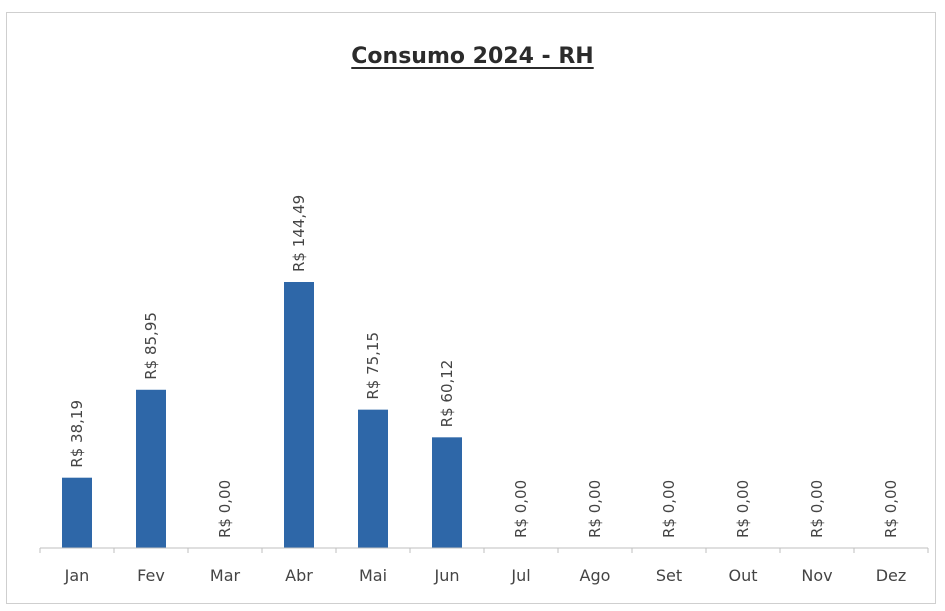 The width and height of the screenshot is (945, 611). I want to click on data-label-jan: R$ 38,19, so click(77, 434).